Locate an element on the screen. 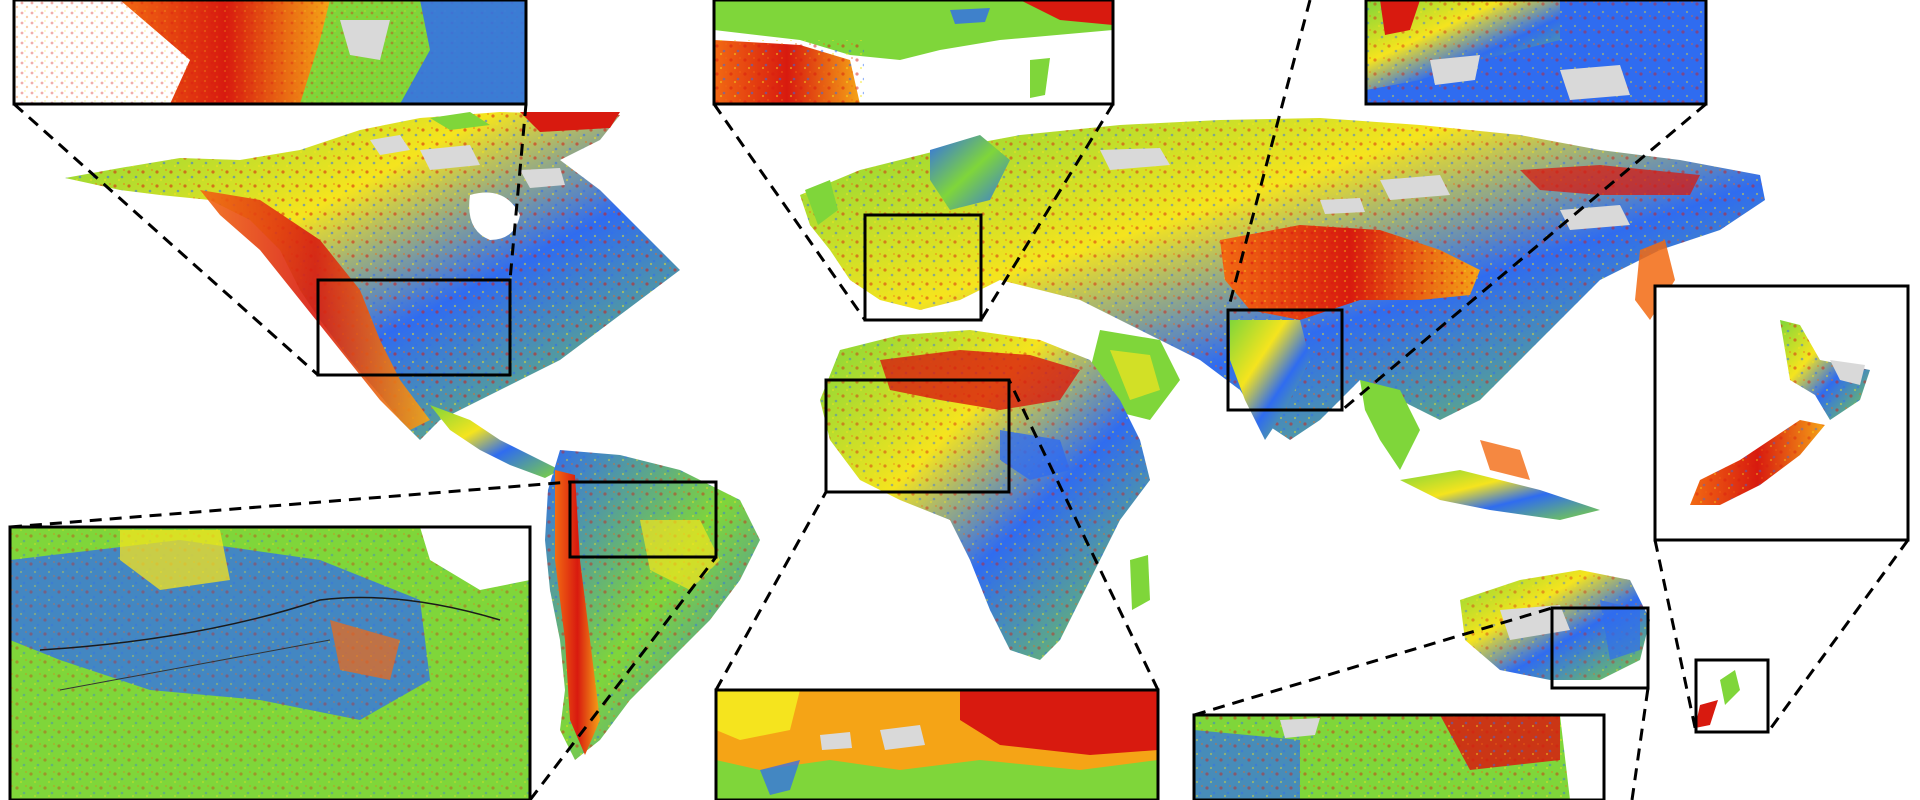 The image size is (1920, 800). australia-landmass is located at coordinates (1555, 625).